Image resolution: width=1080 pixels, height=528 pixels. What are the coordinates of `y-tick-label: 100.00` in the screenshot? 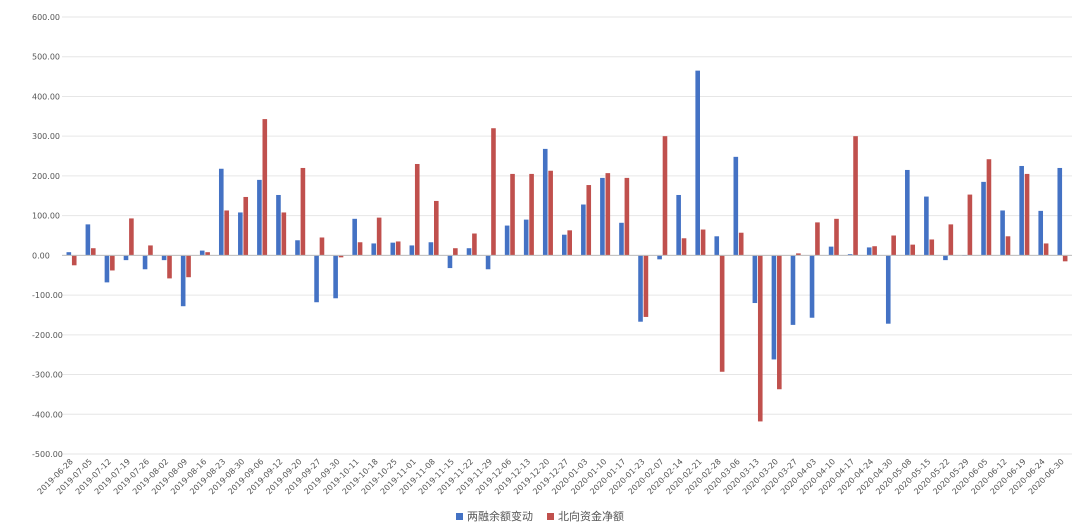 It's located at (46, 216).